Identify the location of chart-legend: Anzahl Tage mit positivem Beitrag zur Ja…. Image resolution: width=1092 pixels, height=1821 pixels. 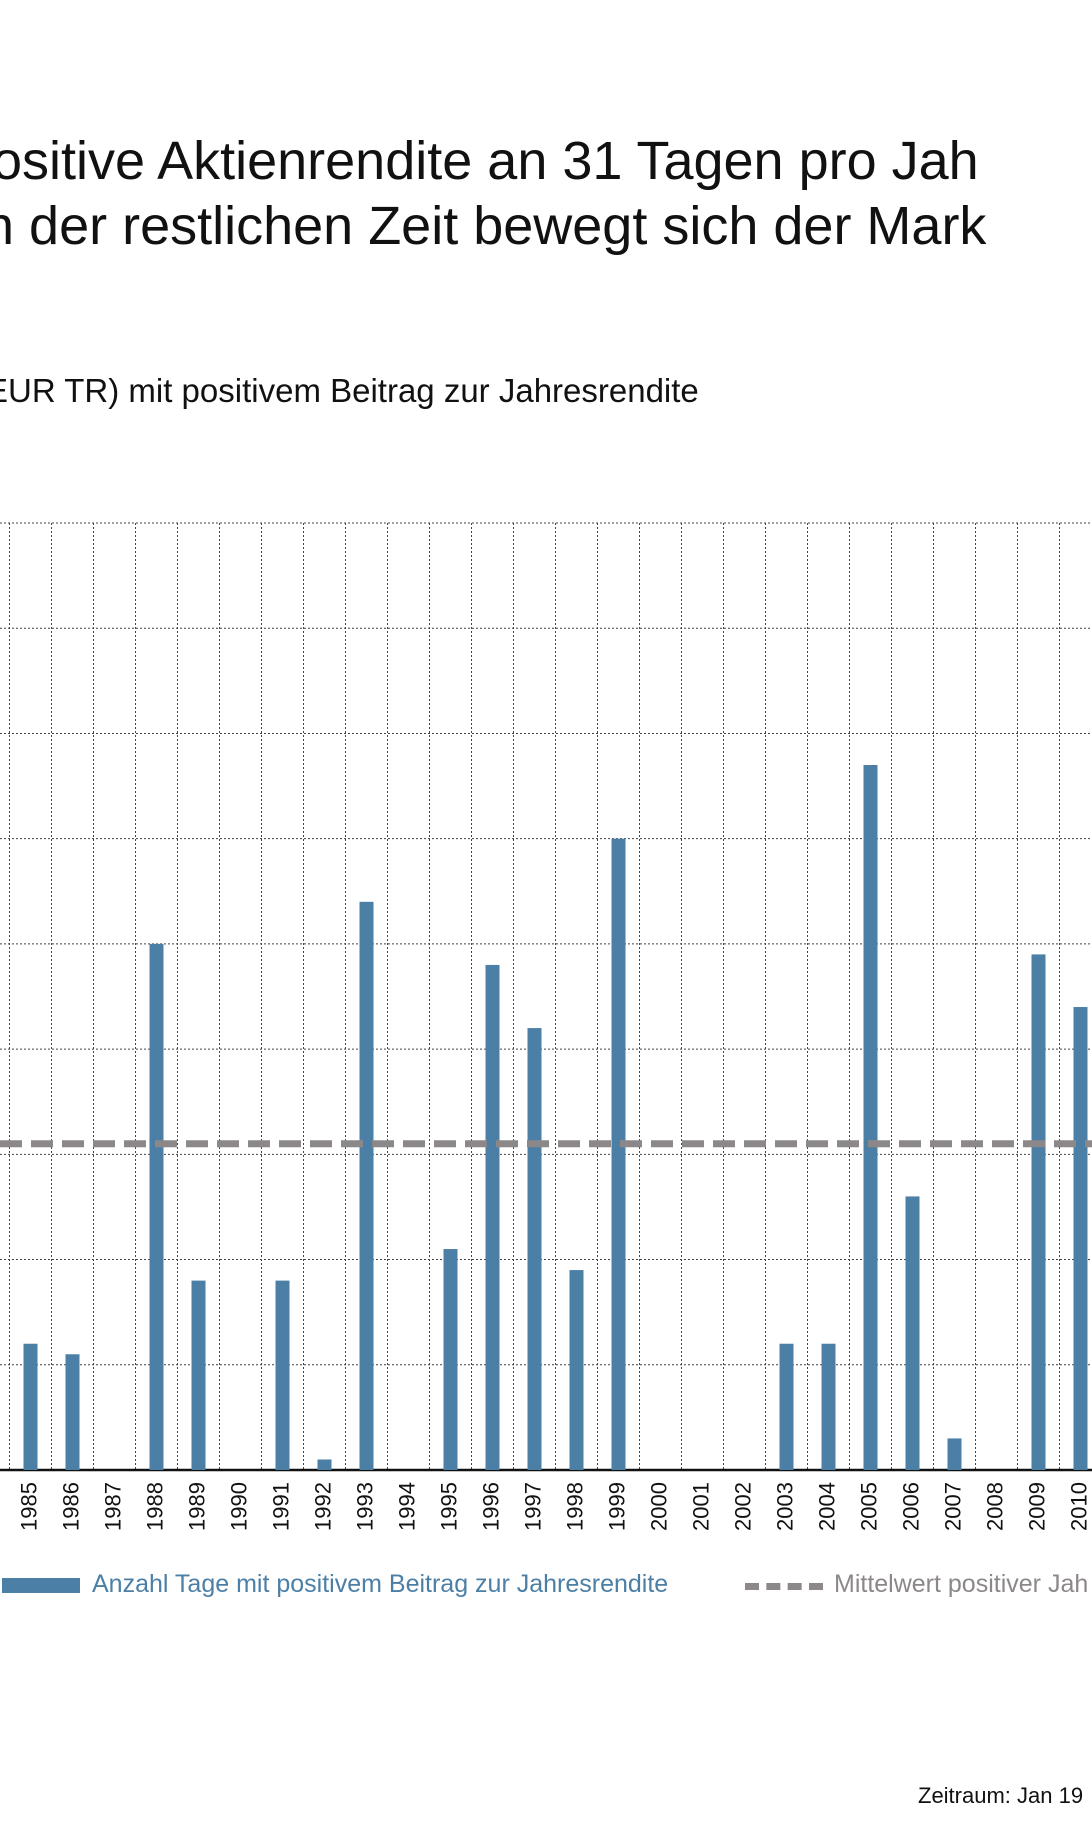
(546, 1585).